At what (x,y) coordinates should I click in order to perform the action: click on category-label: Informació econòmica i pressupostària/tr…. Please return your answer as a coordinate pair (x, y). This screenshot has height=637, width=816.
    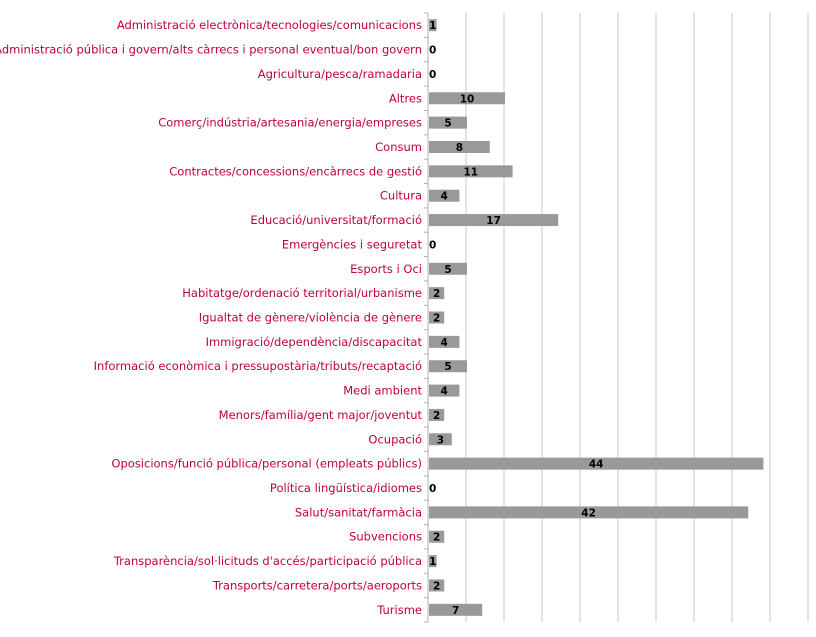
    Looking at the image, I should click on (258, 366).